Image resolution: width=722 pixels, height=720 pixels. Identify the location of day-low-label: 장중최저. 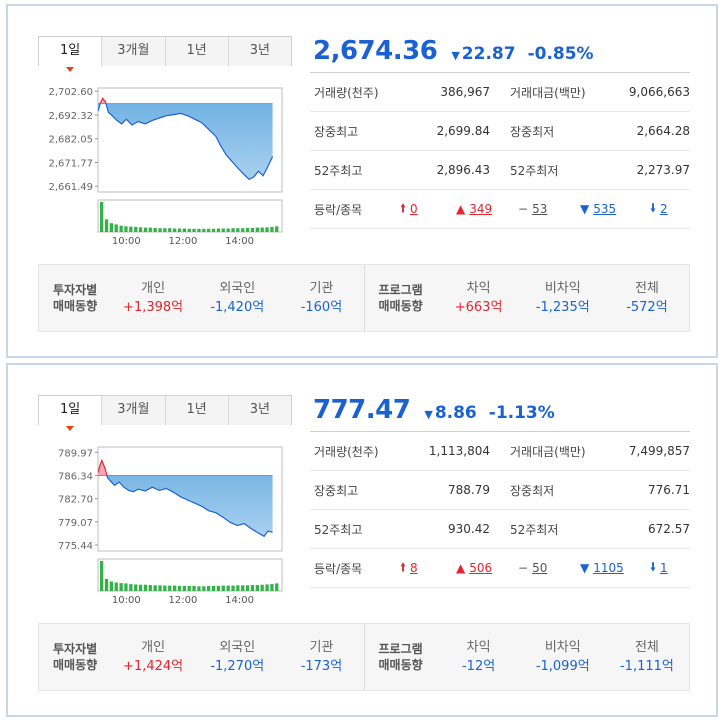
(532, 131).